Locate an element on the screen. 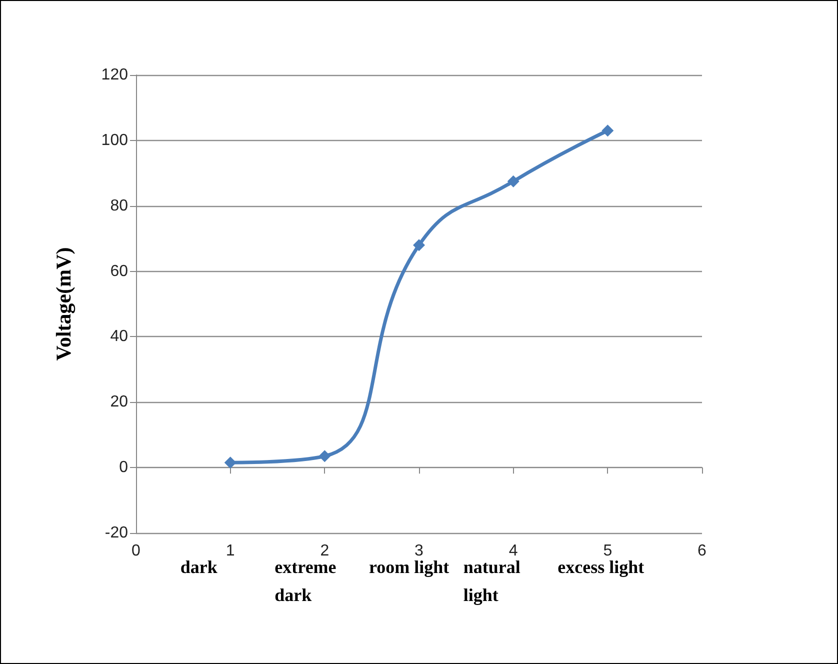 The width and height of the screenshot is (838, 664). x-tick-label: 5 is located at coordinates (607, 551).